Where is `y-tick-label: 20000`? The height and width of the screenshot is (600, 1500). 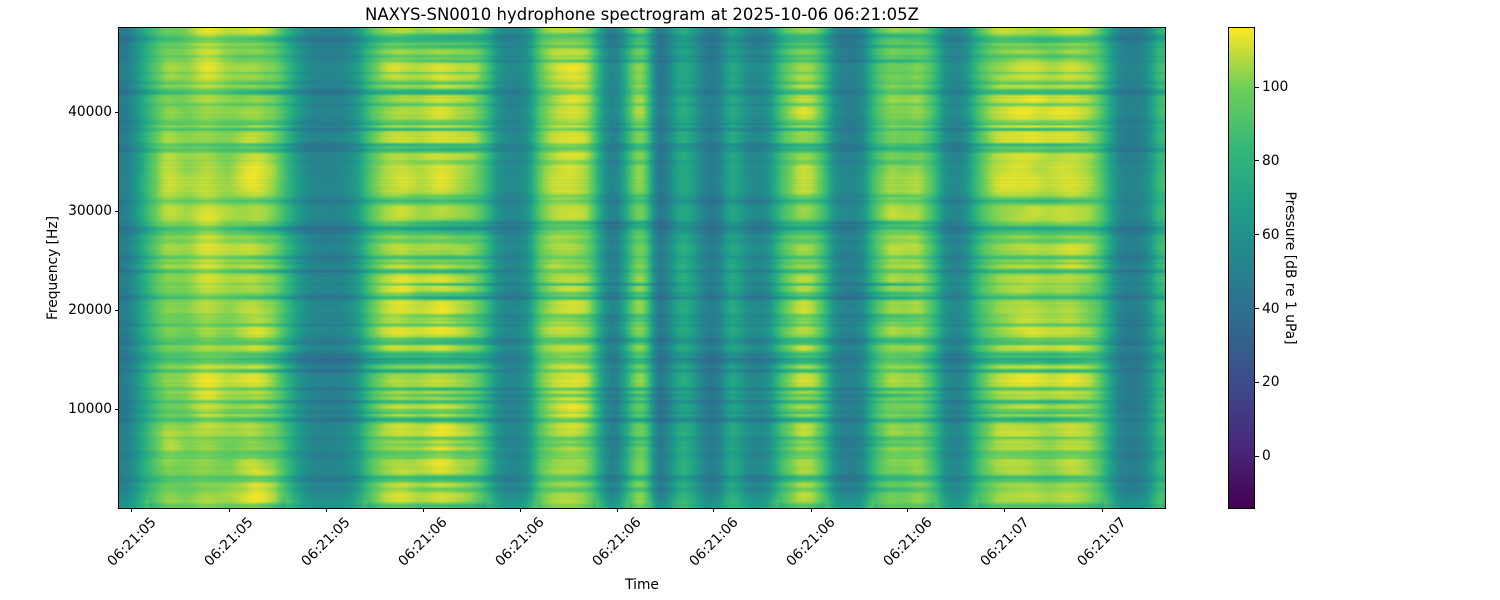
y-tick-label: 20000 is located at coordinates (90, 310).